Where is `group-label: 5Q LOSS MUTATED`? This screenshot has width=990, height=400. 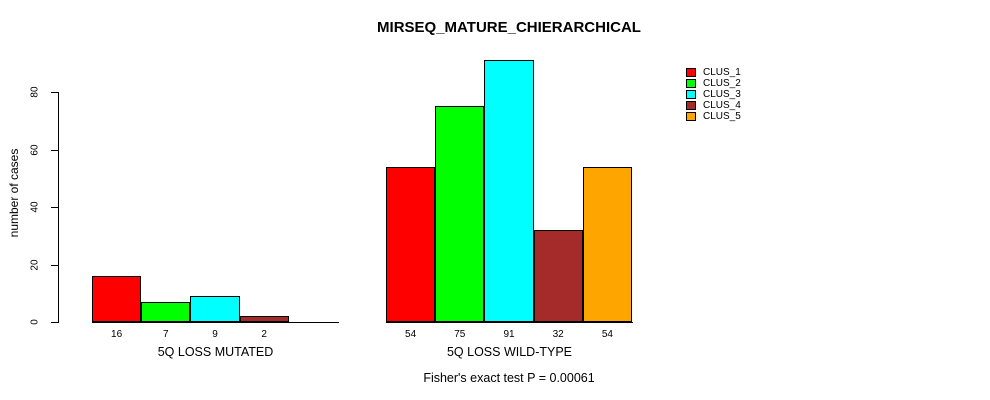 group-label: 5Q LOSS MUTATED is located at coordinates (215, 352).